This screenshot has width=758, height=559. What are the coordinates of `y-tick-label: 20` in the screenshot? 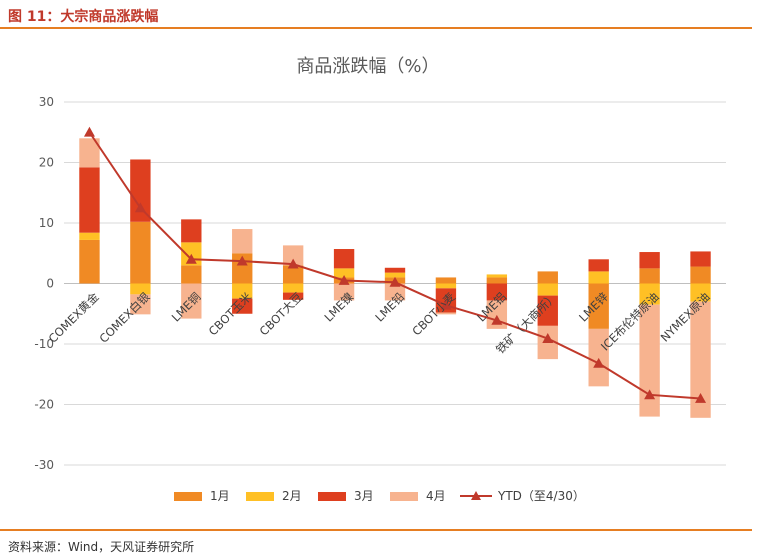 It's located at (46, 163).